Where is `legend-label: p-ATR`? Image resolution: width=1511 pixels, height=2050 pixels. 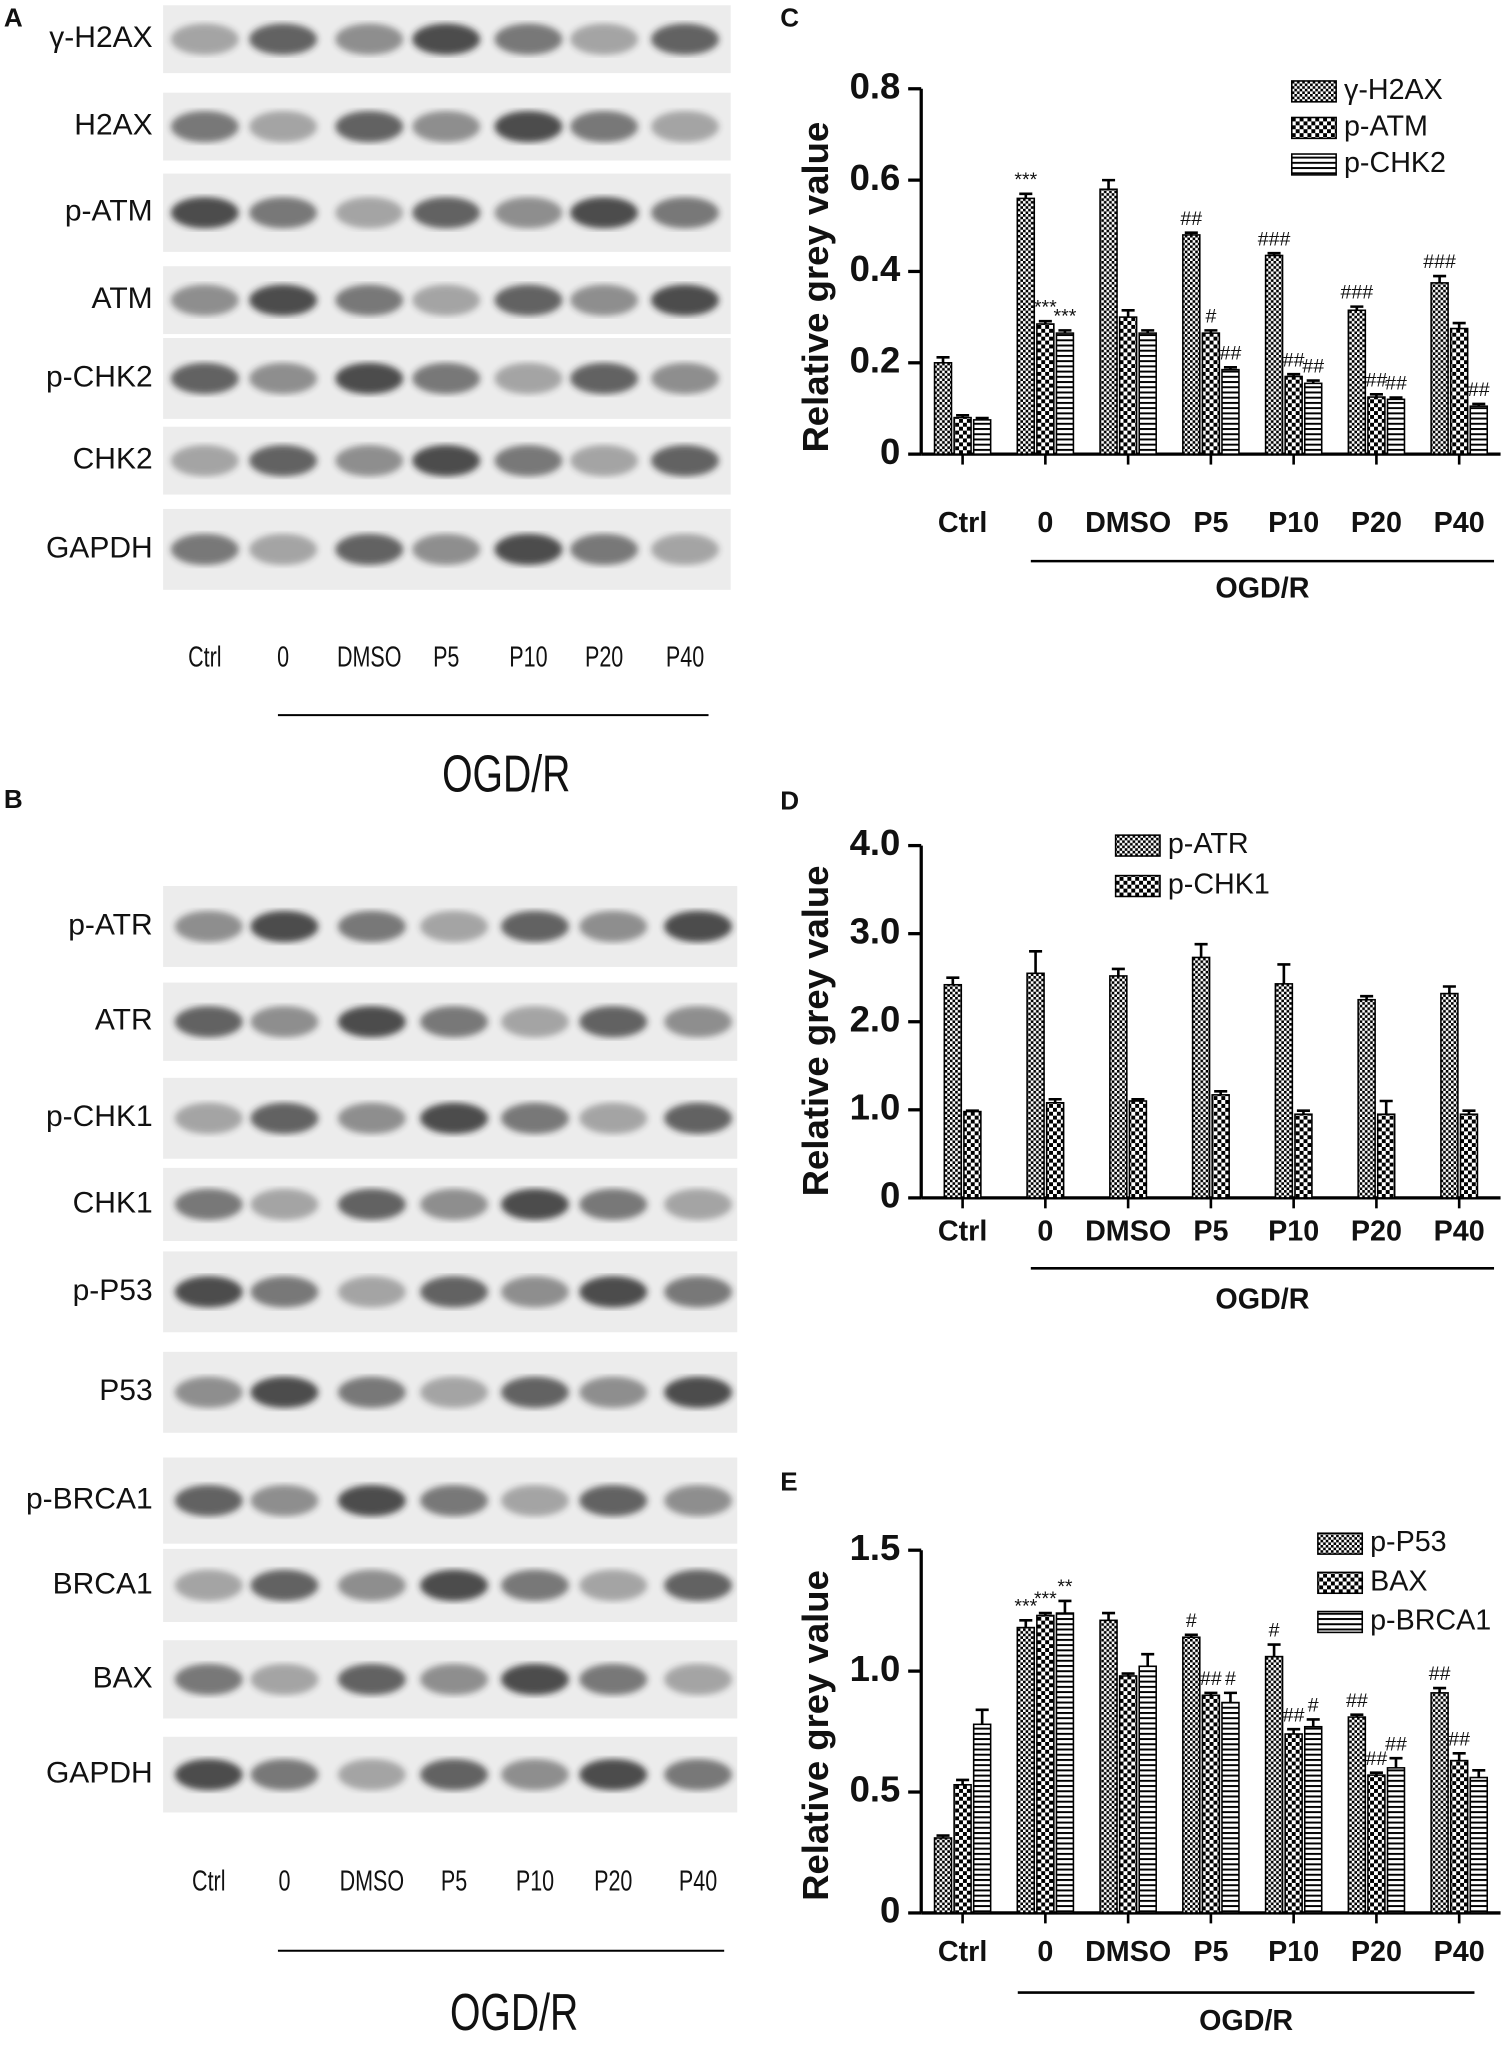 legend-label: p-ATR is located at coordinates (1208, 844).